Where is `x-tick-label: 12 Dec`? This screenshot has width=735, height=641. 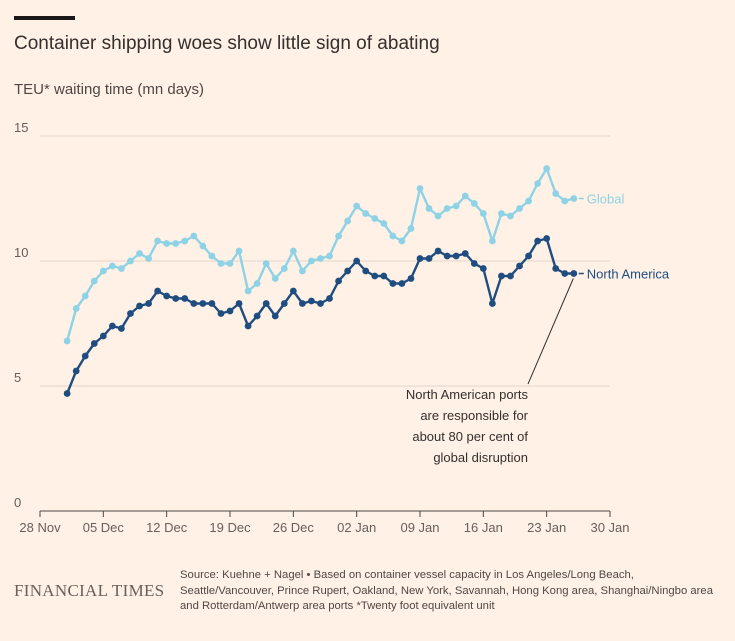 x-tick-label: 12 Dec is located at coordinates (167, 527).